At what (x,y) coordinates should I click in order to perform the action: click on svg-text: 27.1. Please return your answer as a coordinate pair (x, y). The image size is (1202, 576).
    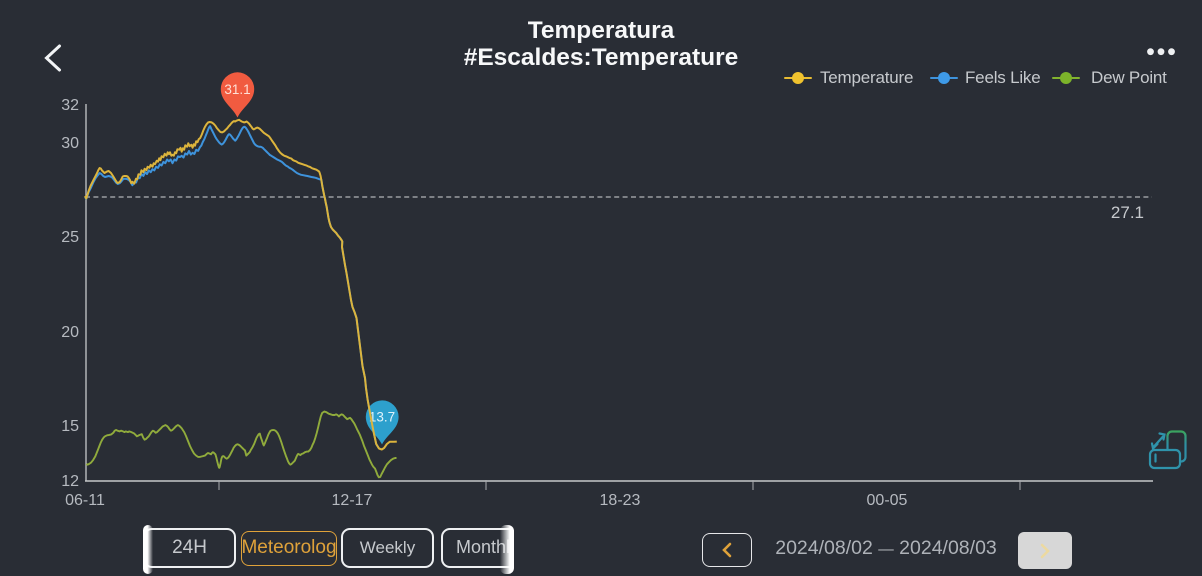
    Looking at the image, I should click on (1127, 212).